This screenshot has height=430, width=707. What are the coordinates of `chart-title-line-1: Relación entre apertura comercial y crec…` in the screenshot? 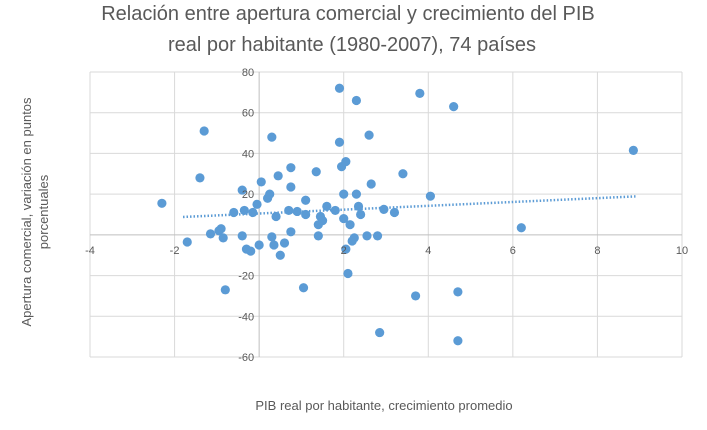 It's located at (348, 14).